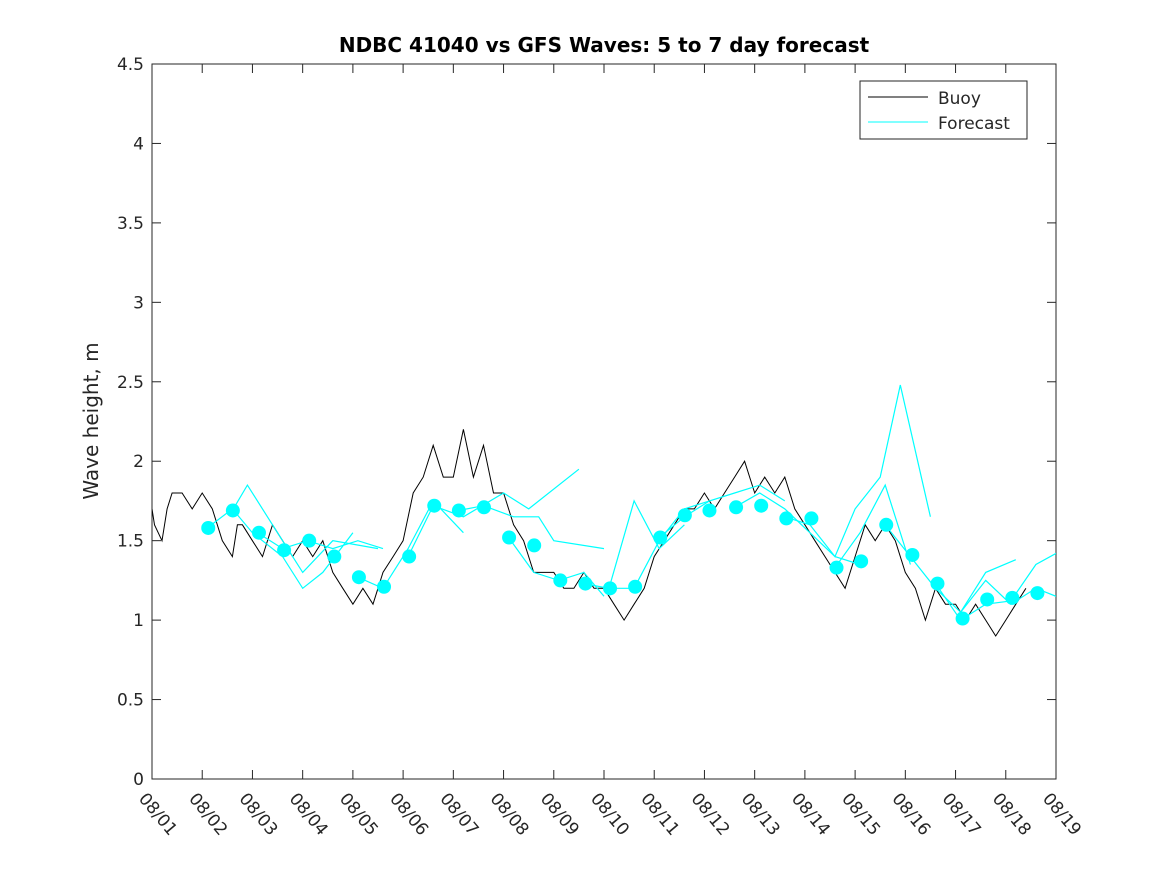 Image resolution: width=1167 pixels, height=879 pixels. I want to click on legend-box, so click(943, 110).